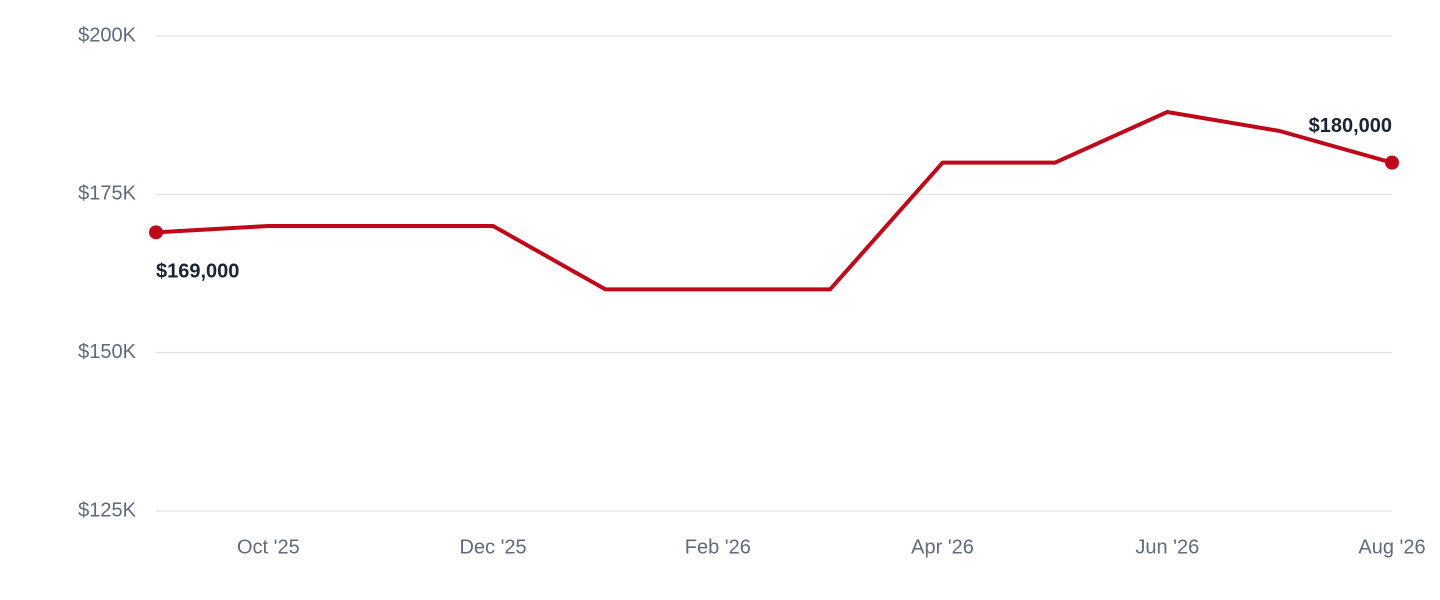 The image size is (1440, 600). I want to click on y-tick-label: $200K, so click(107, 35).